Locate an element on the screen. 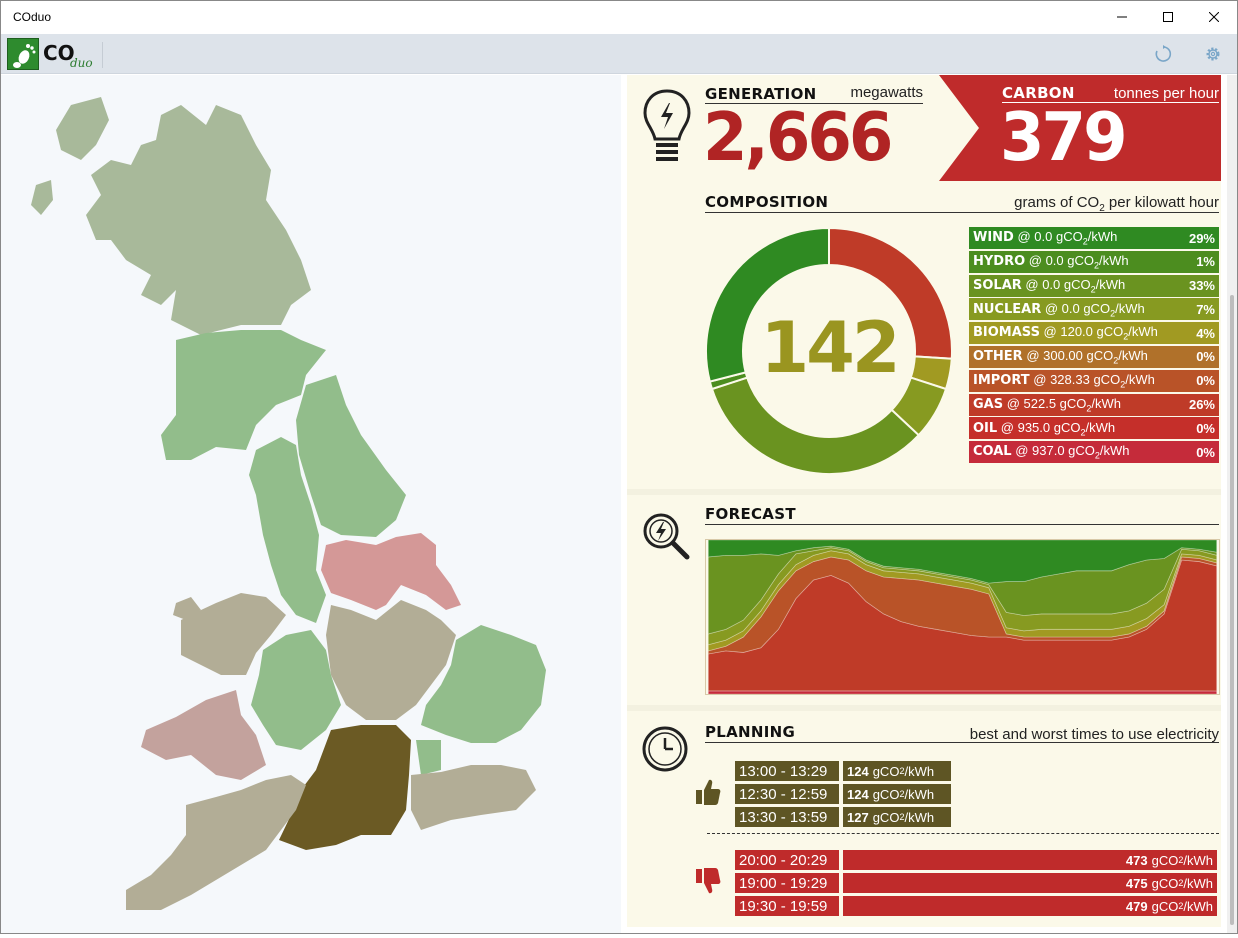 The height and width of the screenshot is (938, 1238). composition-donut-chart is located at coordinates (829, 350).